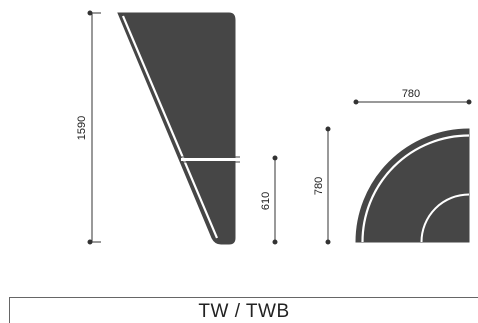 This screenshot has height=323, width=478. What do you see at coordinates (266, 201) in the screenshot?
I see `label-lower-section-height: 610` at bounding box center [266, 201].